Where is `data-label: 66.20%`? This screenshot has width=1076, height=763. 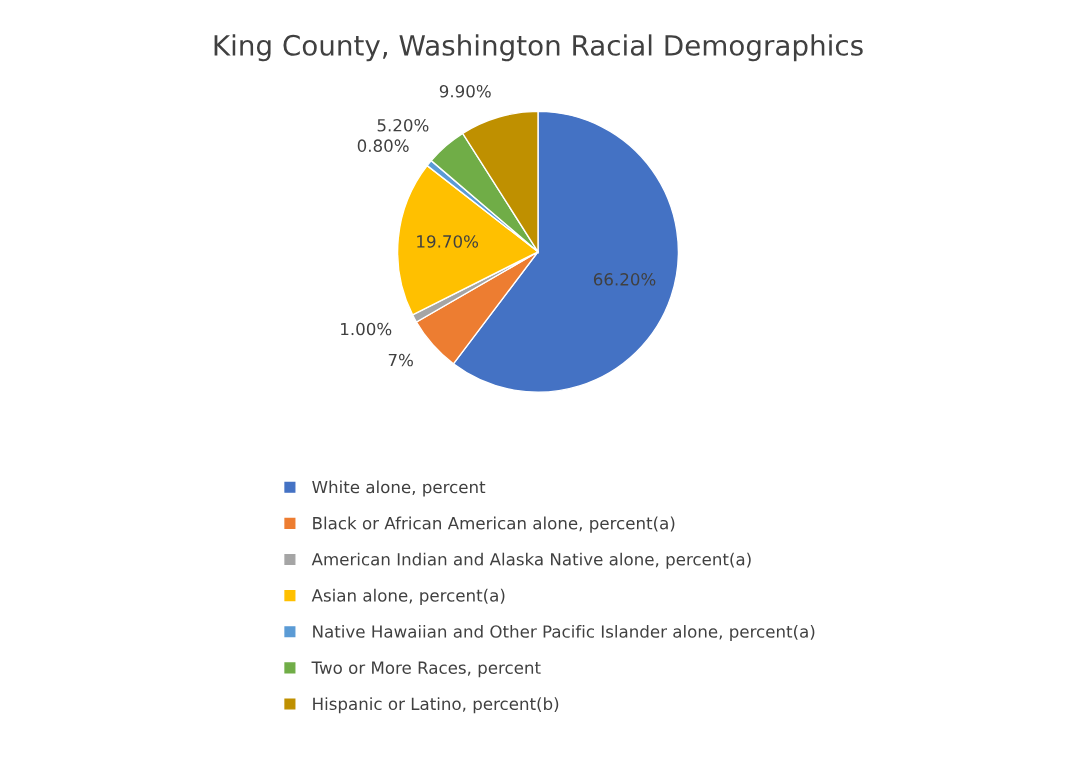
data-label: 66.20% is located at coordinates (624, 279).